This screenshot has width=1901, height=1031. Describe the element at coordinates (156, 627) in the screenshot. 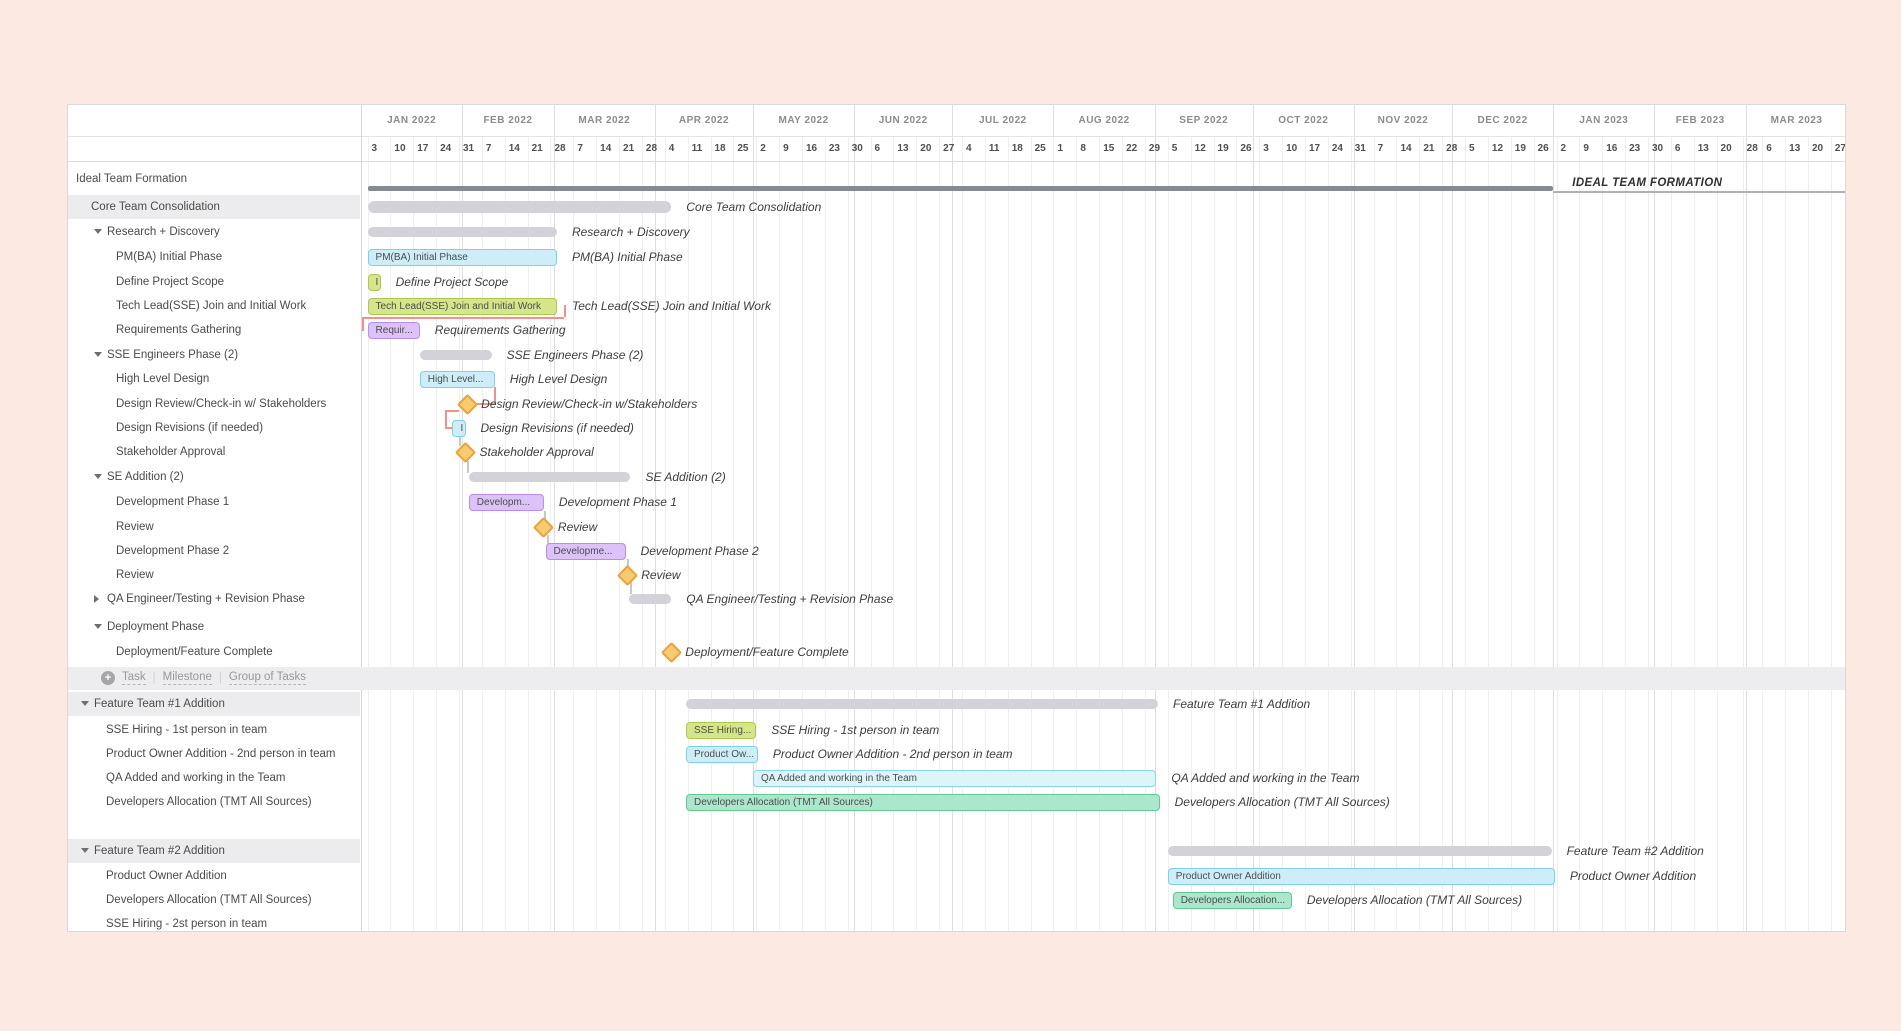

I see `task-row-label: Deployment Phase` at that location.